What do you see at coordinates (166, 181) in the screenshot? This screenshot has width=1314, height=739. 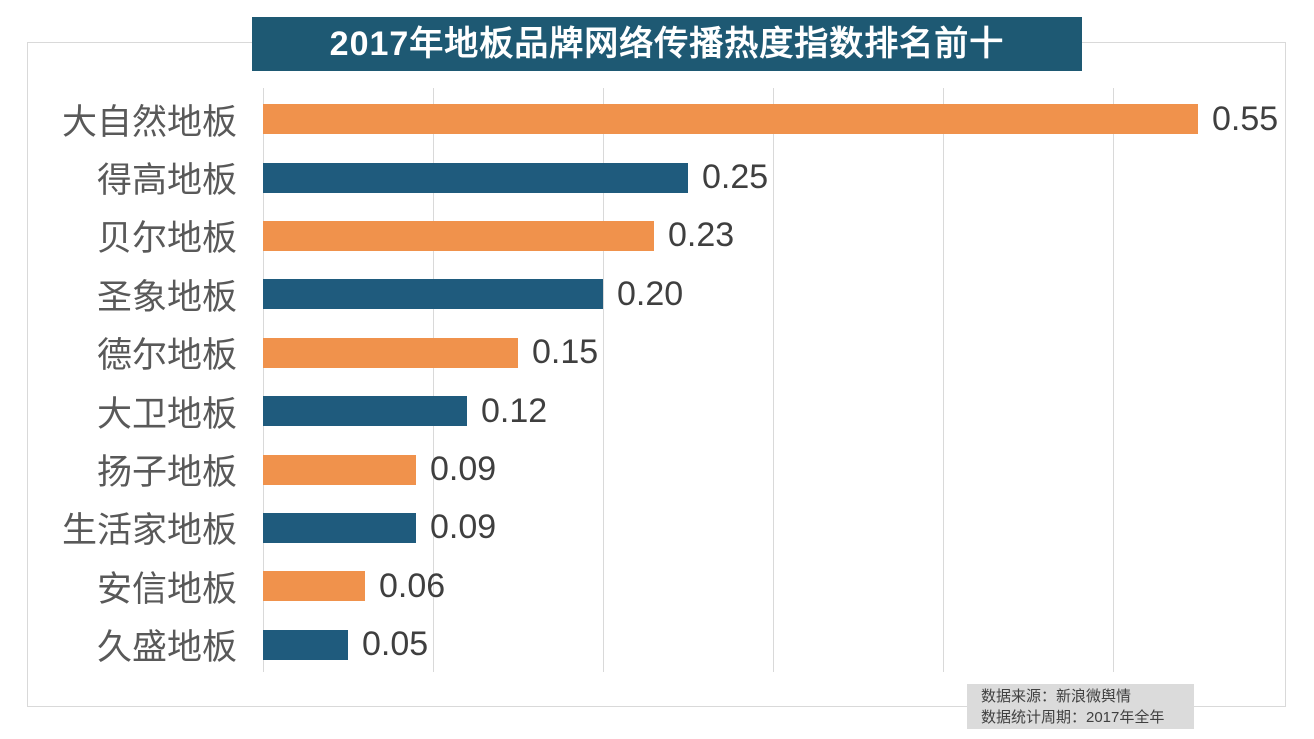 I see `category-label: 得高地板` at bounding box center [166, 181].